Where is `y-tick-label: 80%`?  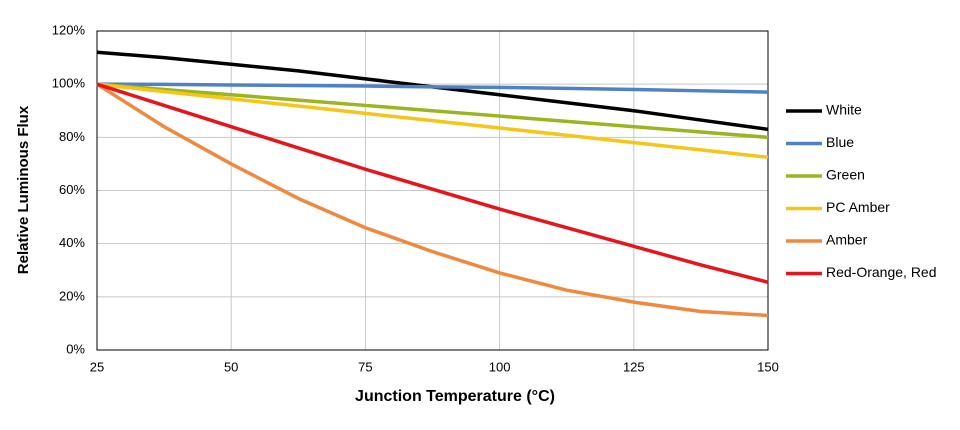
y-tick-label: 80% is located at coordinates (72, 136).